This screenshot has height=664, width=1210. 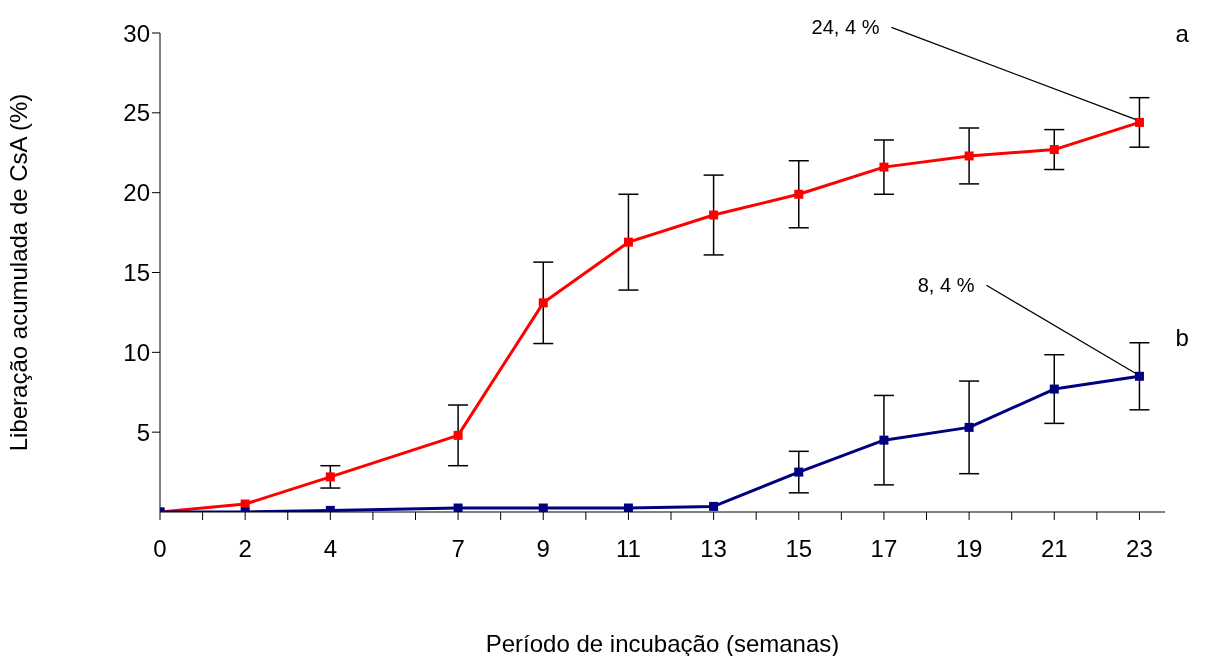 I want to click on annotation: 24, 4 %, so click(x=845, y=27).